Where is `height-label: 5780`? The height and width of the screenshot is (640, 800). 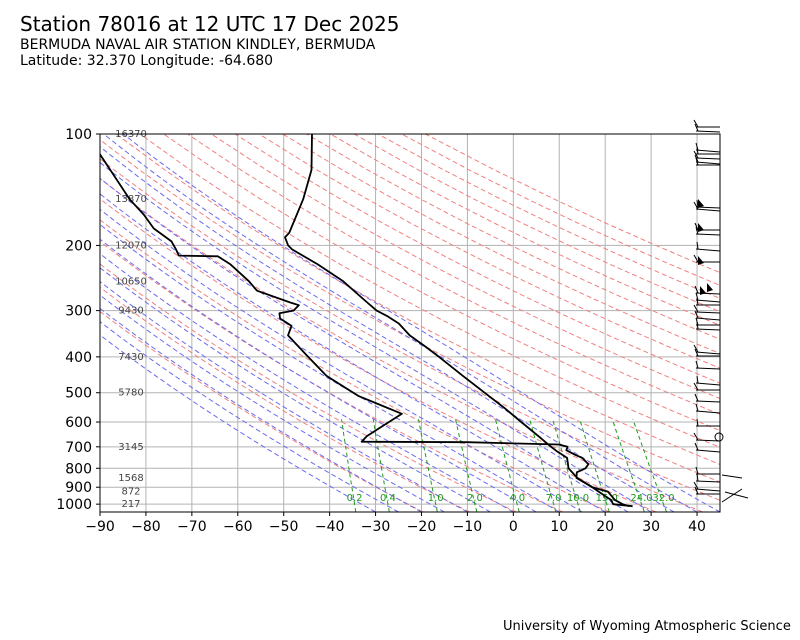 height-label: 5780 is located at coordinates (130, 393).